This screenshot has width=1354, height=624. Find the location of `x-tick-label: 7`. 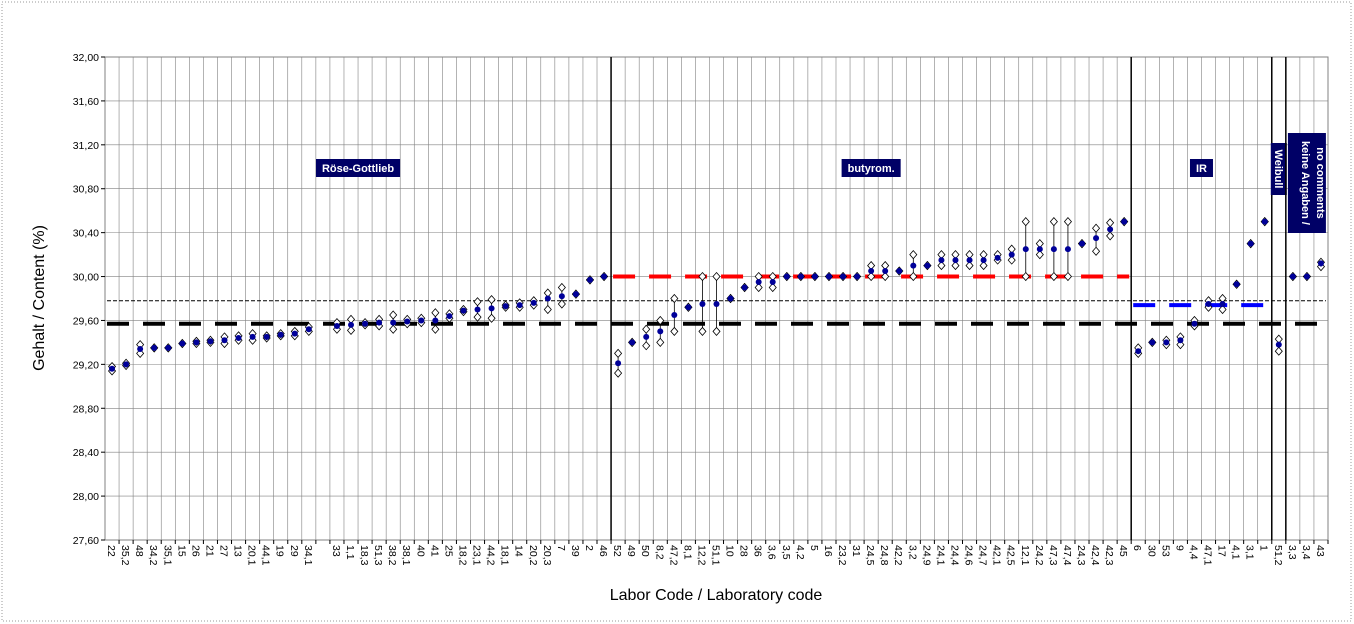

x-tick-label: 7 is located at coordinates (561, 548).